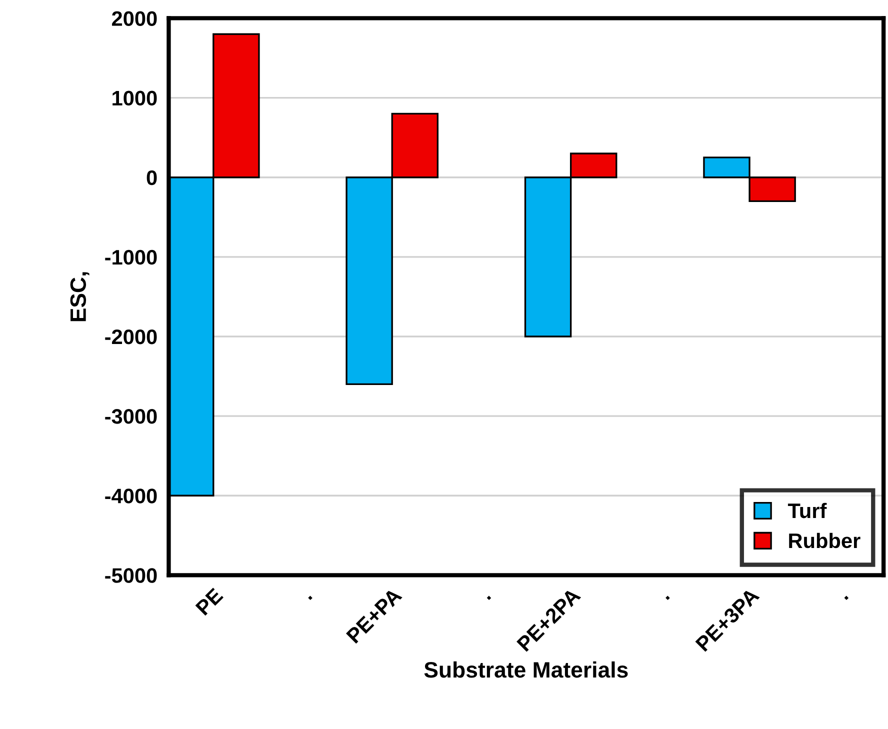 The height and width of the screenshot is (729, 888). What do you see at coordinates (131, 257) in the screenshot?
I see `y-tick-label: -1000` at bounding box center [131, 257].